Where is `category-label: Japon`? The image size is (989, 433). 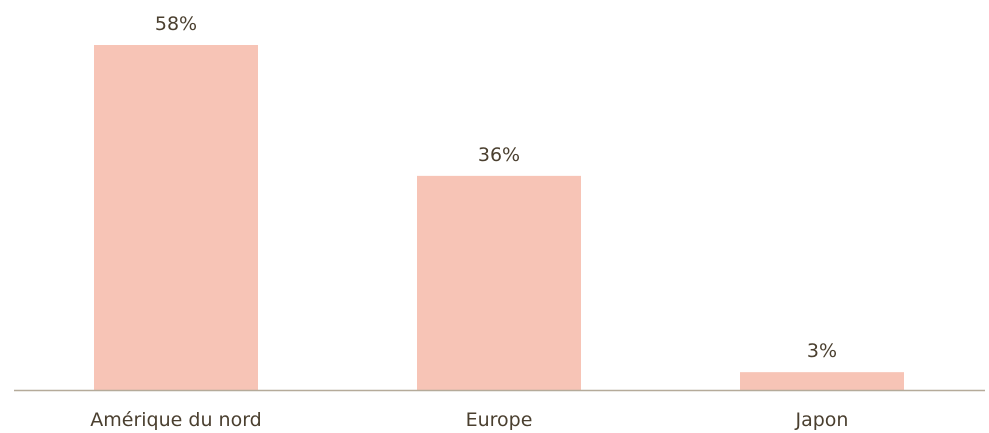
category-label: Japon is located at coordinates (822, 420).